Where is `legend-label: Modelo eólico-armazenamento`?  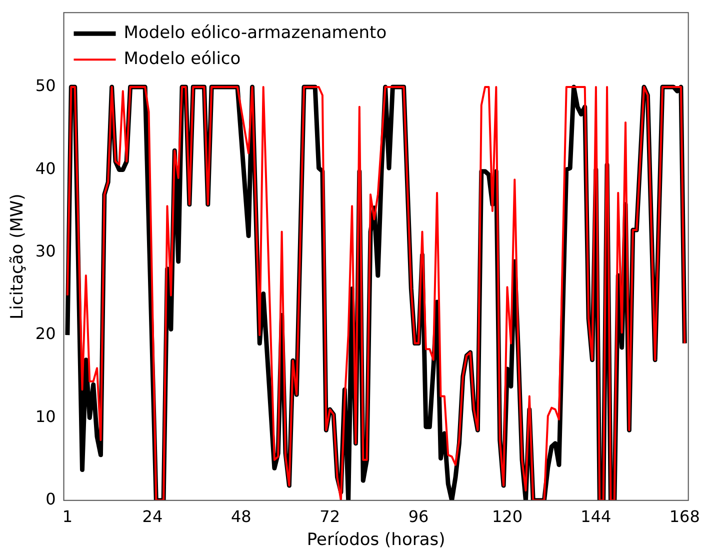 legend-label: Modelo eólico-armazenamento is located at coordinates (255, 33).